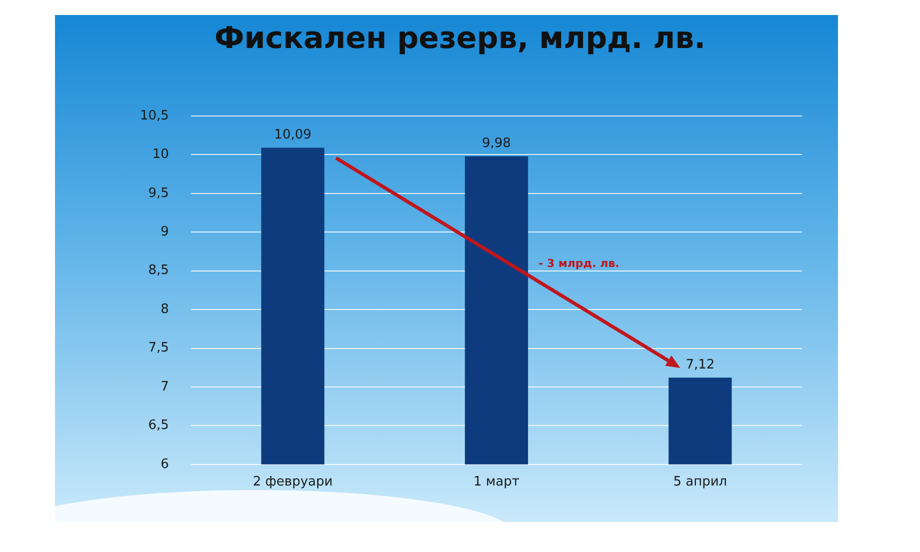 This screenshot has width=920, height=552. Describe the element at coordinates (158, 193) in the screenshot. I see `y-tick-label: 9,5` at that location.